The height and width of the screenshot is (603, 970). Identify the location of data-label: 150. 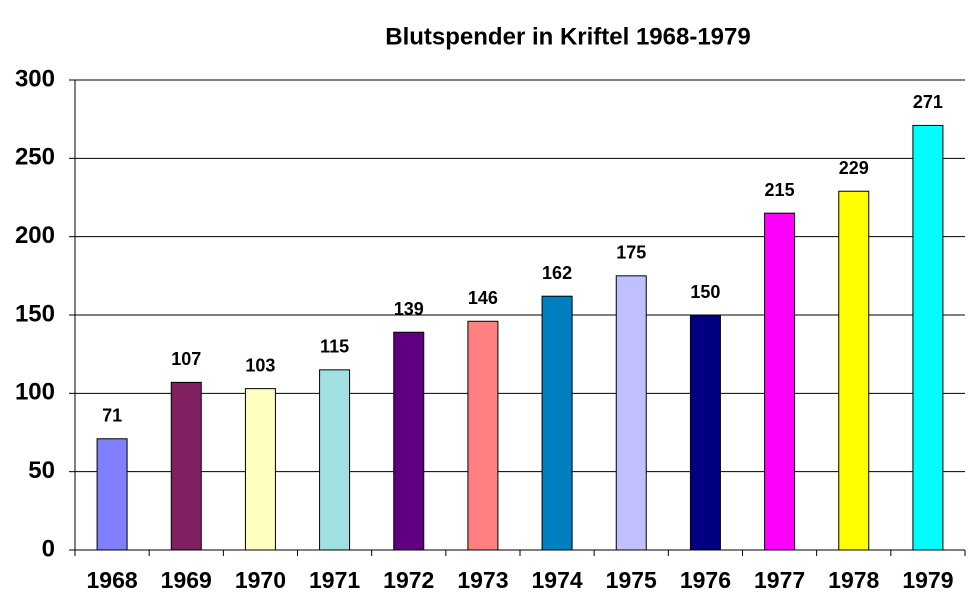
(705, 292).